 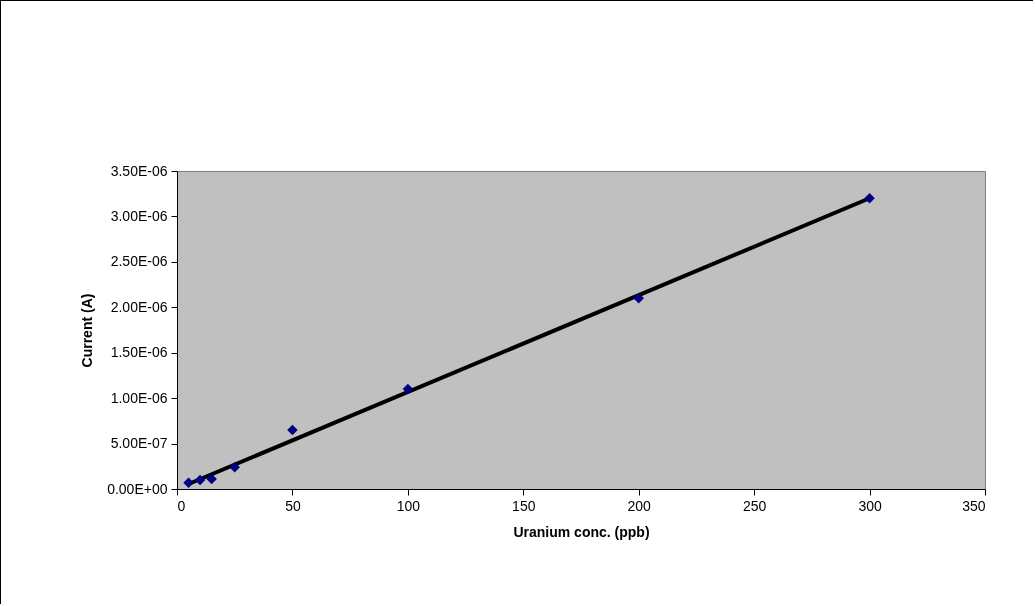 I want to click on x-tick-label: 250, so click(x=754, y=505).